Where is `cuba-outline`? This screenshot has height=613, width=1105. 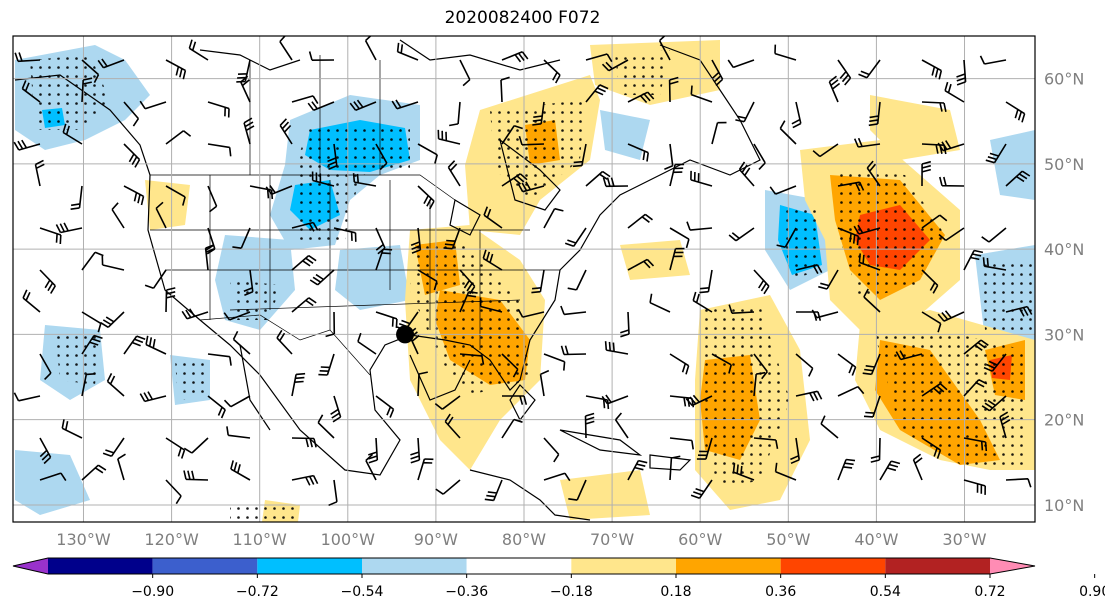 cuba-outline is located at coordinates (601, 442).